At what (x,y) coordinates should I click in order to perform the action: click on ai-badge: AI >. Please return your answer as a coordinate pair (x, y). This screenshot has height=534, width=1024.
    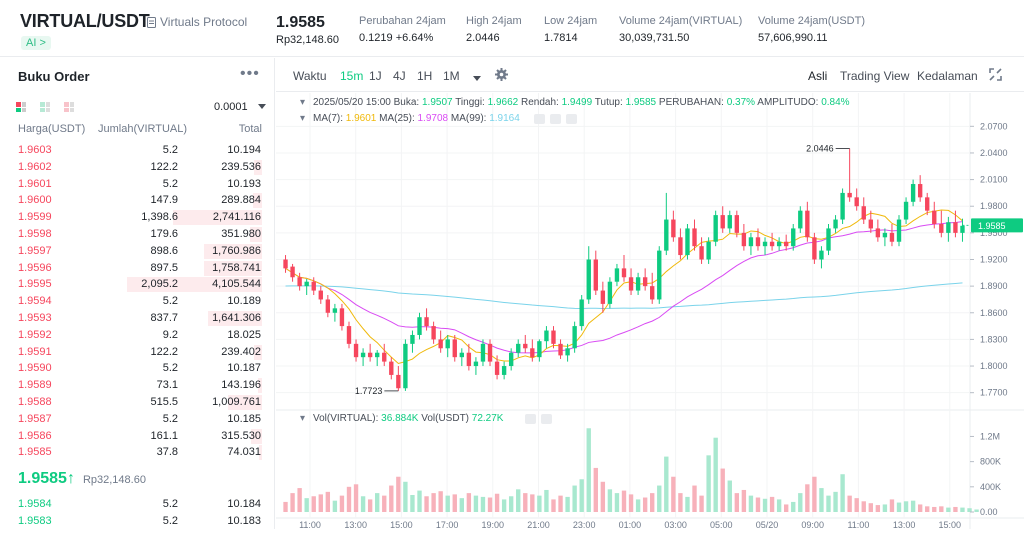
    Looking at the image, I should click on (36, 43).